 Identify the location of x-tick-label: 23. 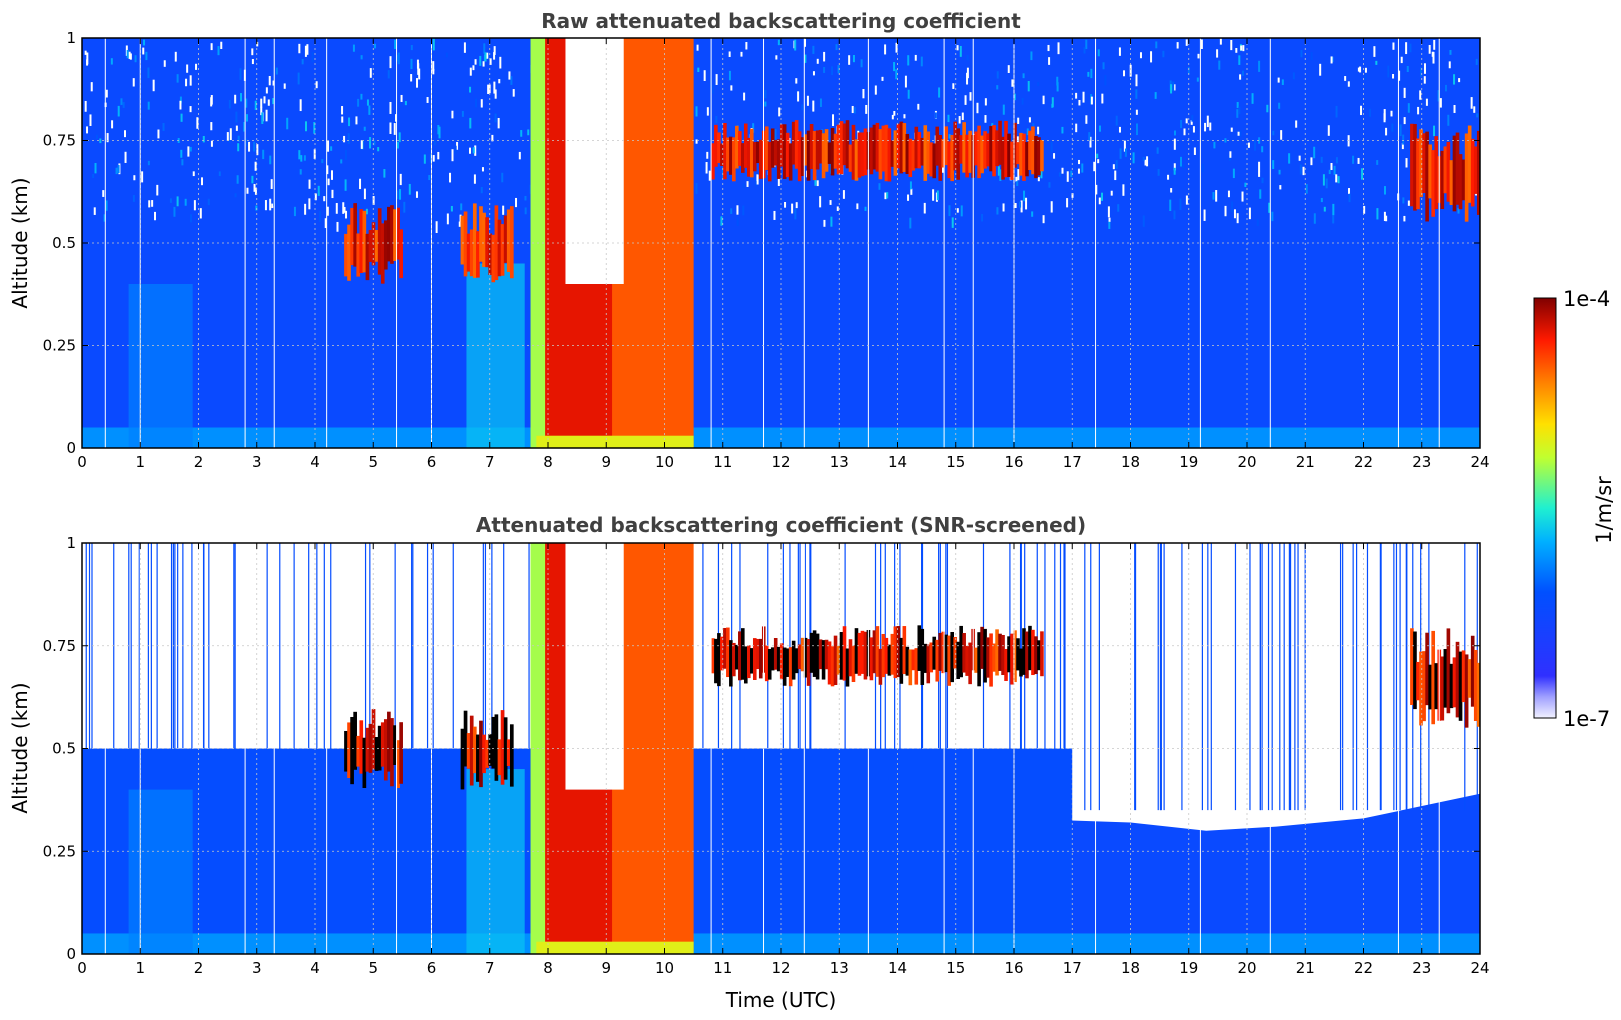
(1421, 462).